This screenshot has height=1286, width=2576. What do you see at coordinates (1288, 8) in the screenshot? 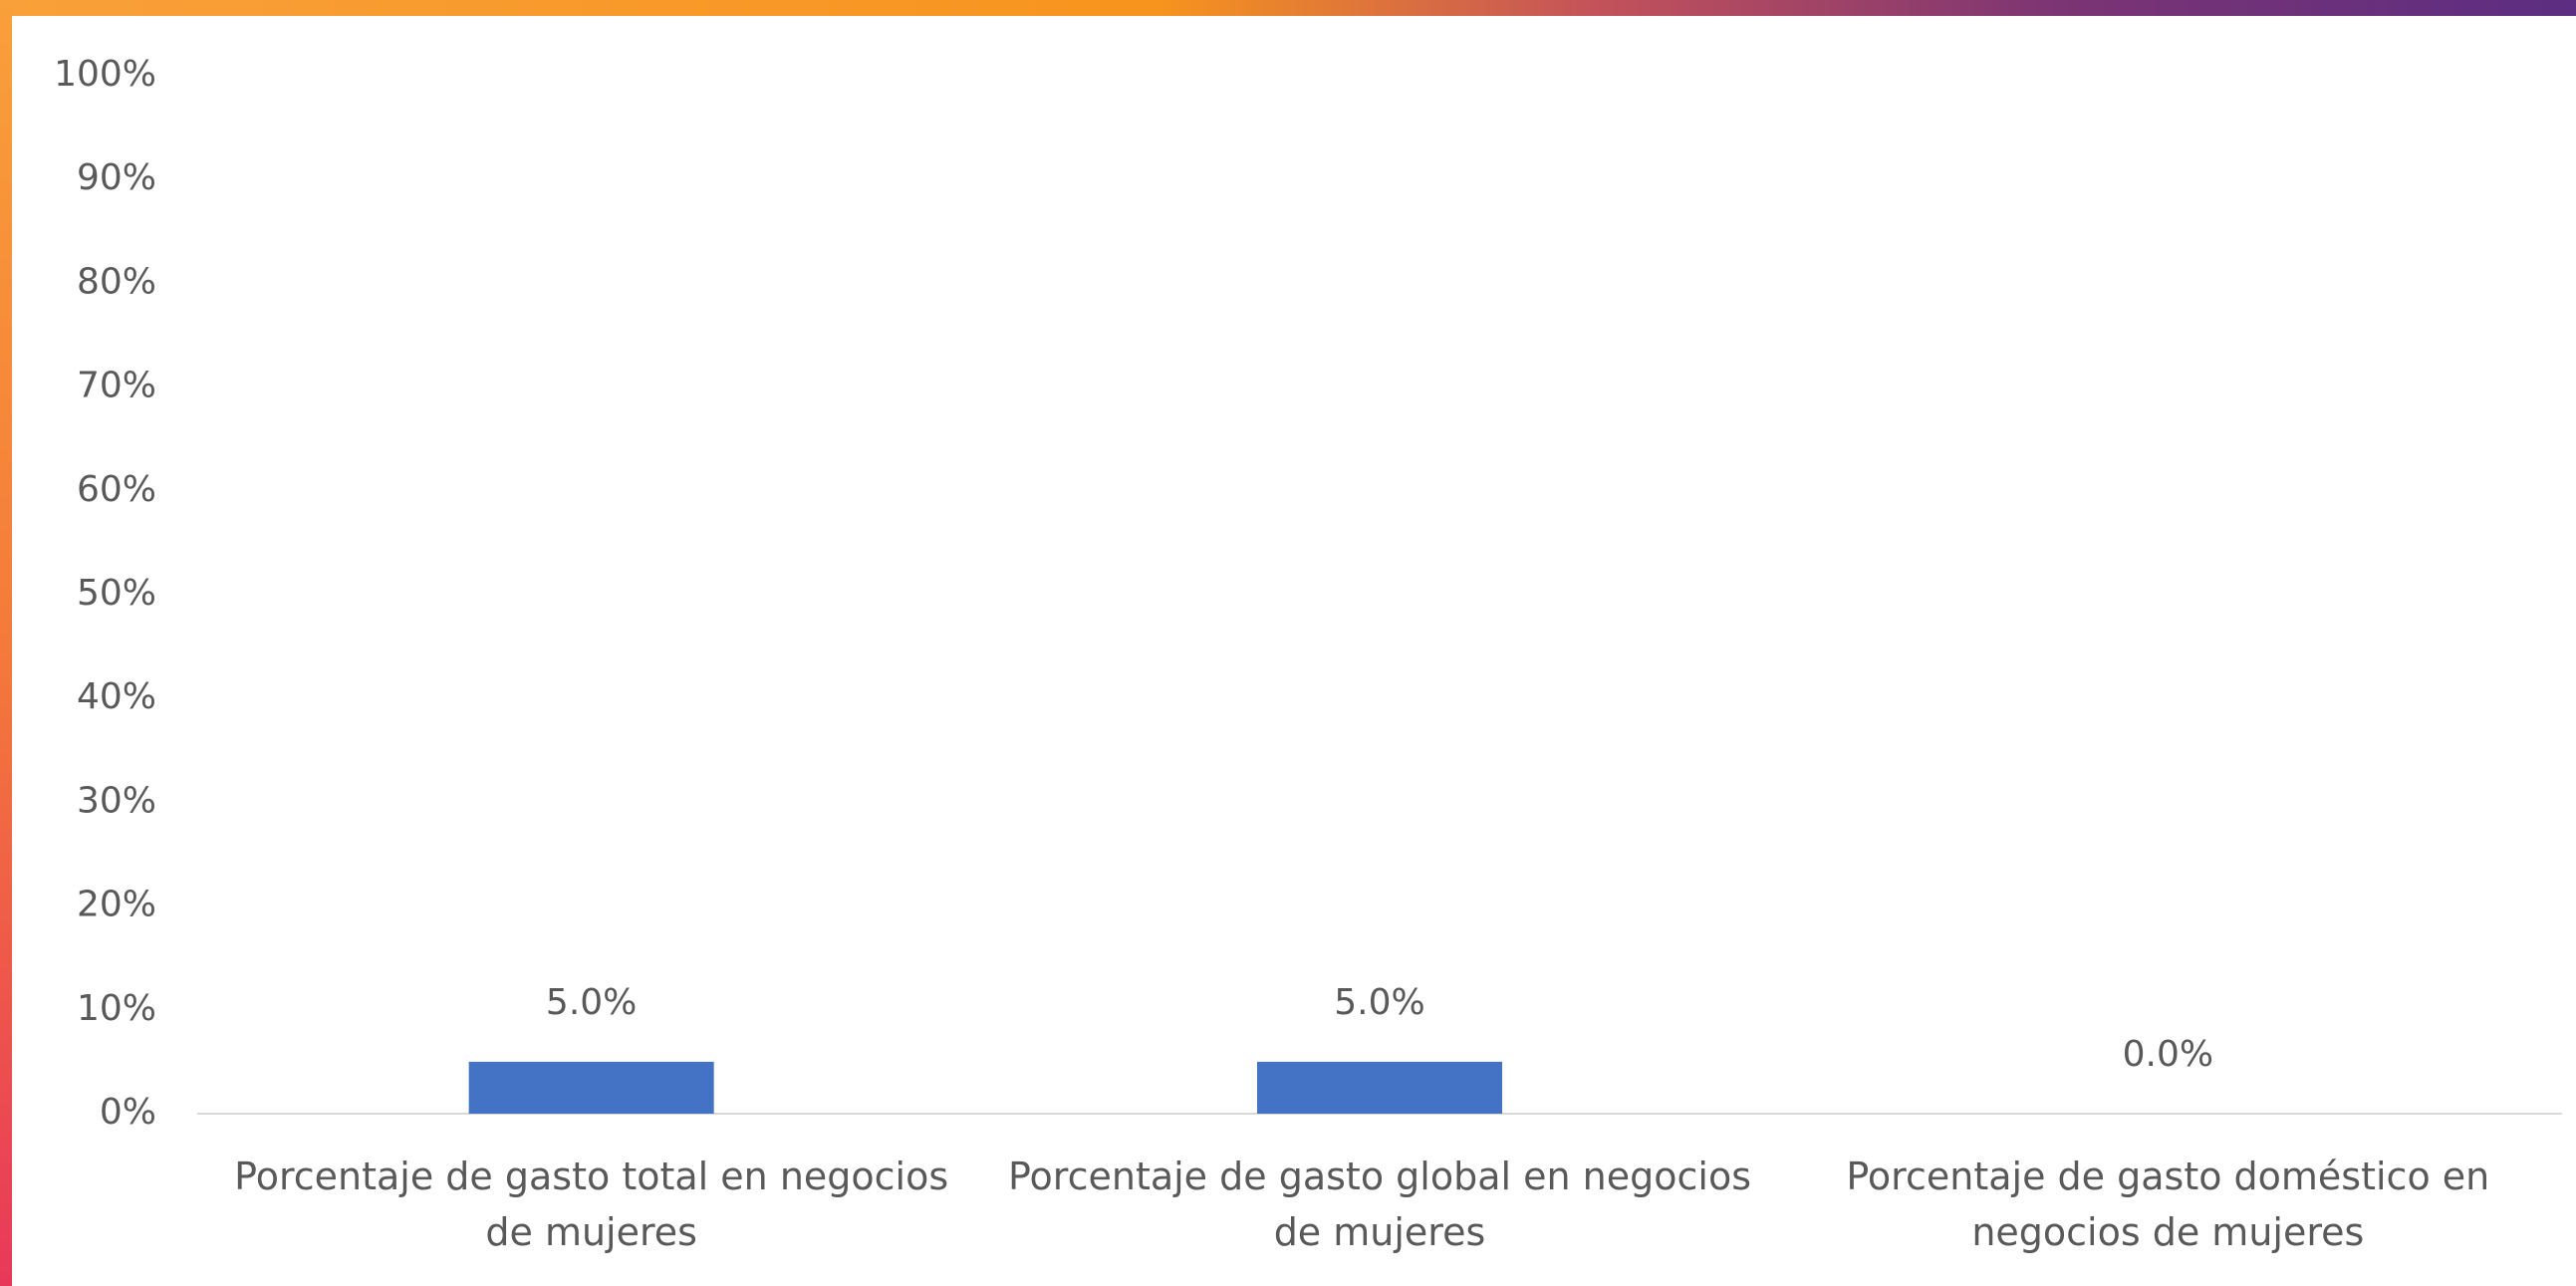
I see `frame-top` at bounding box center [1288, 8].